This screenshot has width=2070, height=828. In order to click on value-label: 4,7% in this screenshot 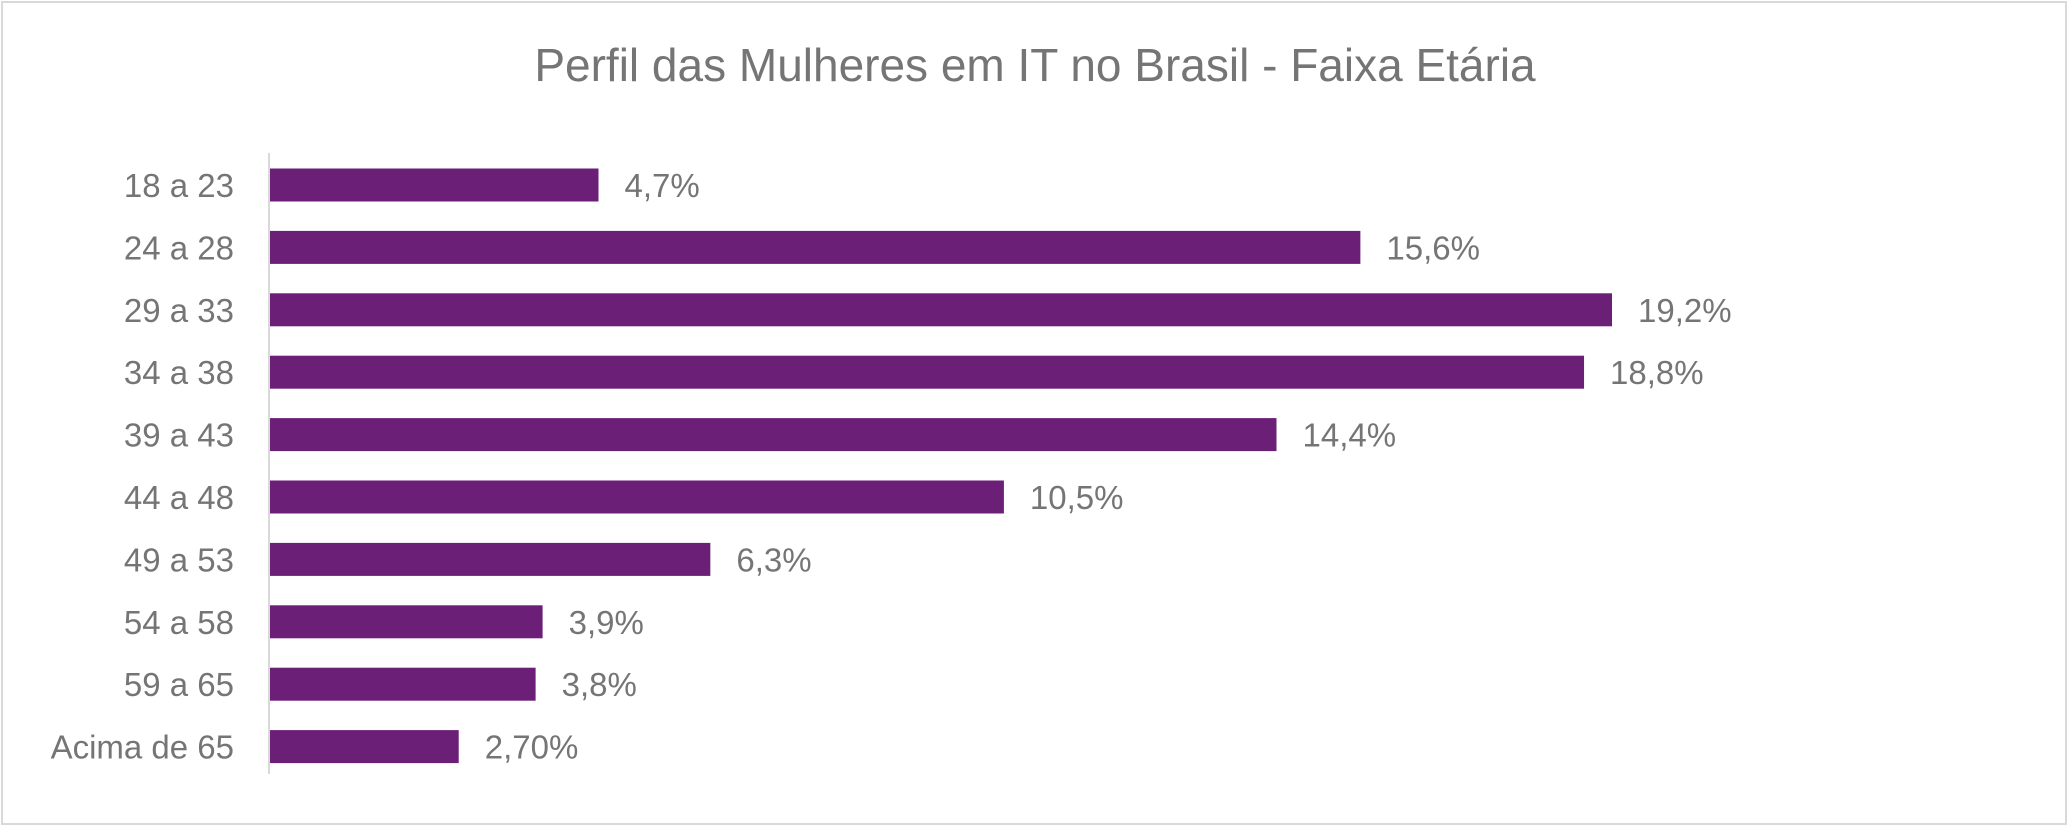, I will do `click(662, 185)`.